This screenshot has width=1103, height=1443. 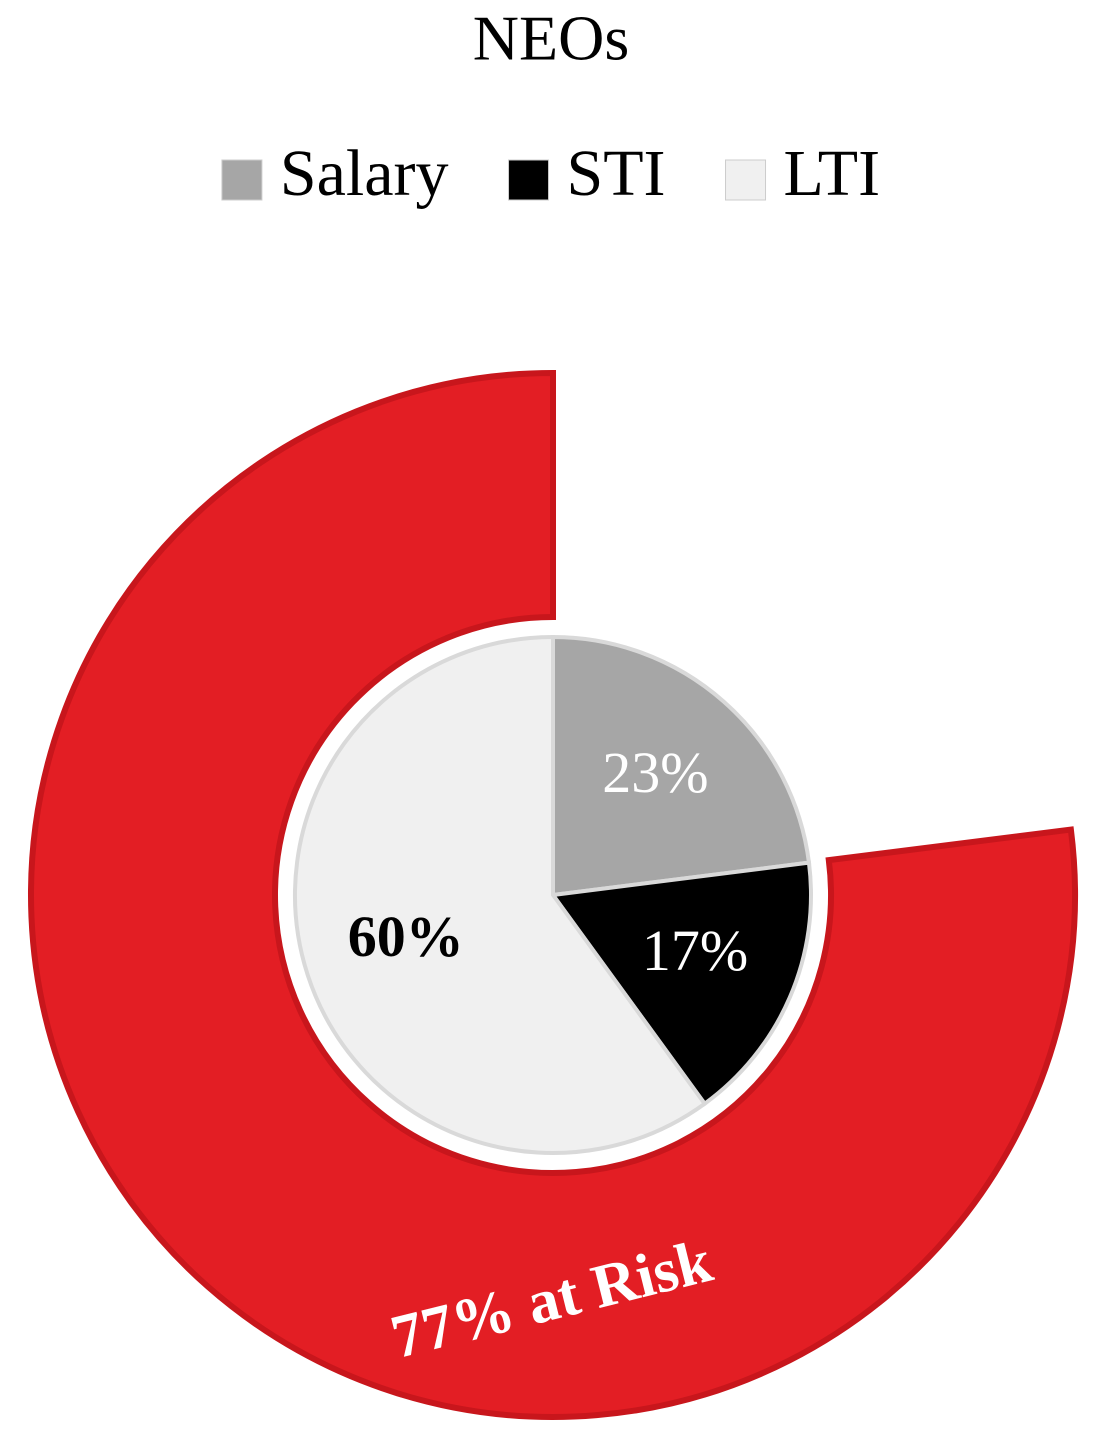 What do you see at coordinates (655, 772) in the screenshot?
I see `slice-label: 23%` at bounding box center [655, 772].